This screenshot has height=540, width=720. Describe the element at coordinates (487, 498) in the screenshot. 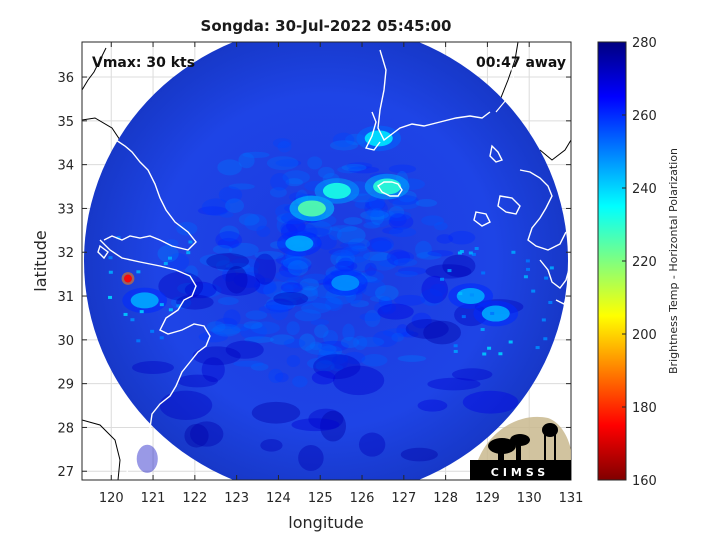

I see `x-tick-label: 129` at that location.